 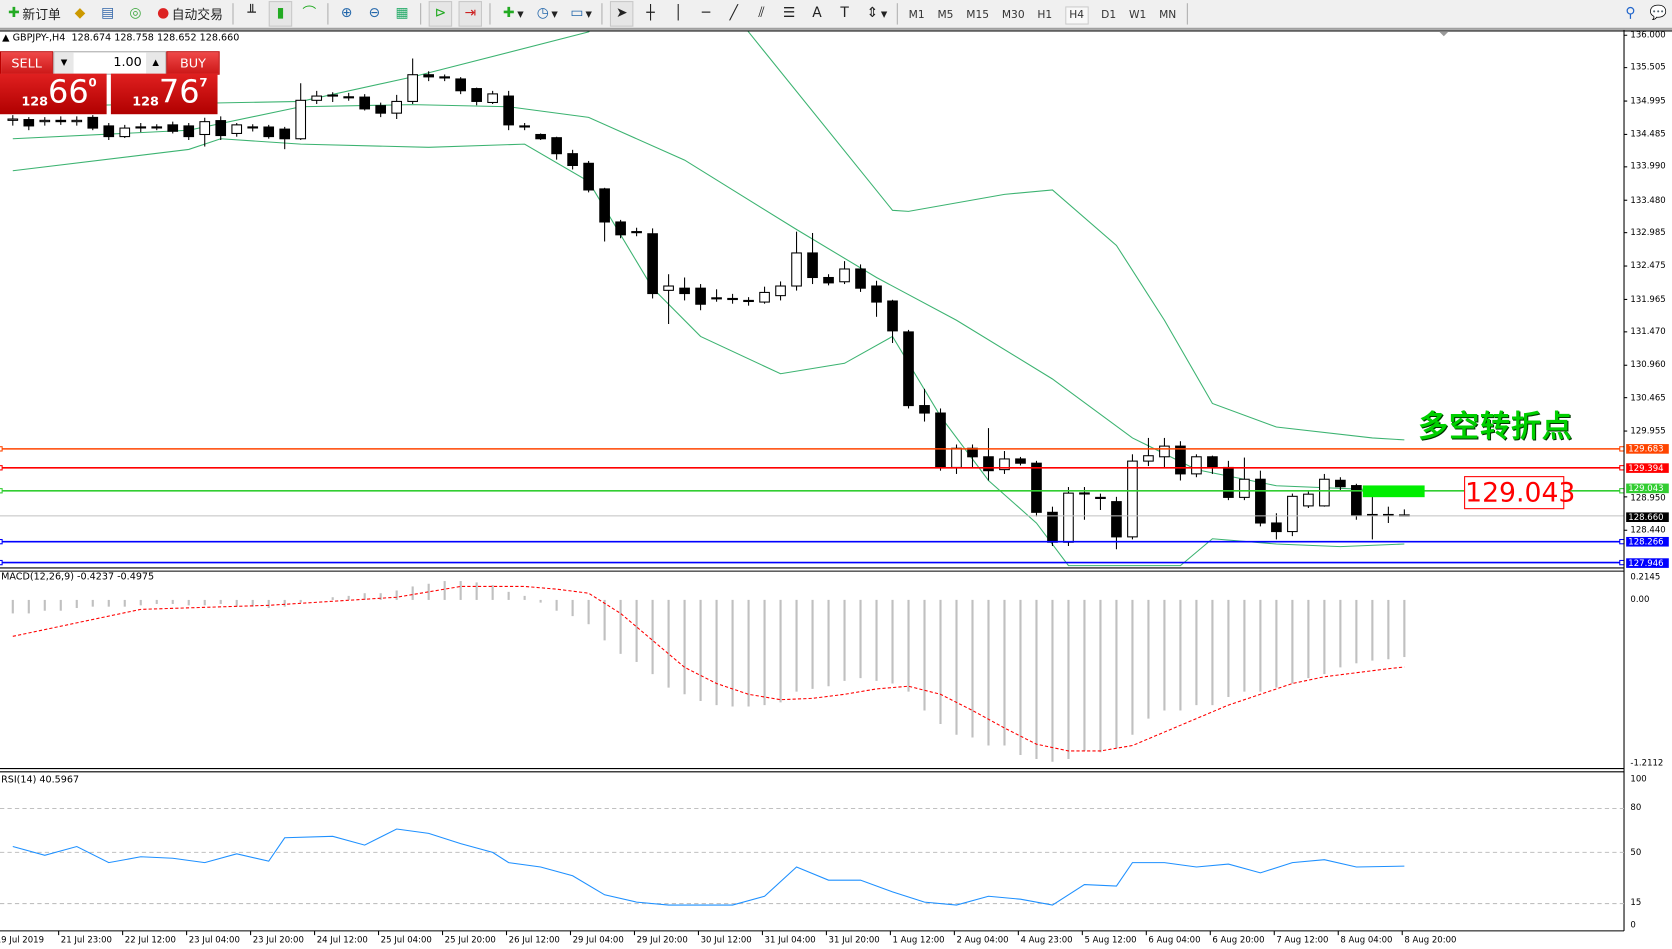 I want to click on chart-shift-button: ⊳, so click(x=440, y=14).